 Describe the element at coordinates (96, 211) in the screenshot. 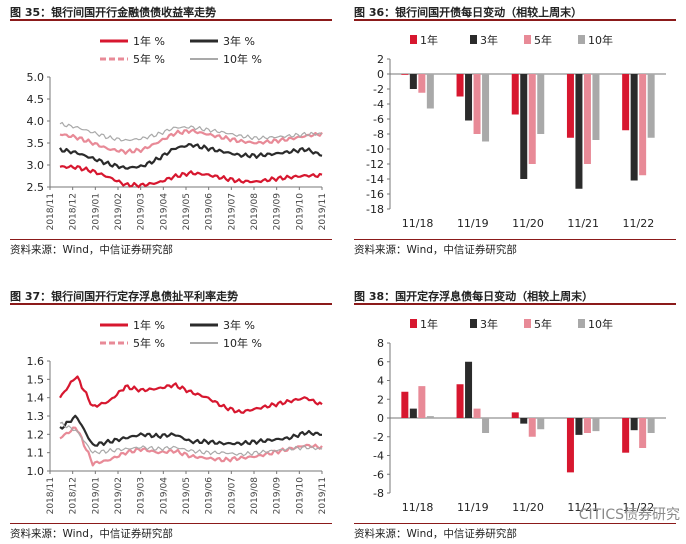

I see `fig35-x-tick-label-2: 2019/01` at that location.